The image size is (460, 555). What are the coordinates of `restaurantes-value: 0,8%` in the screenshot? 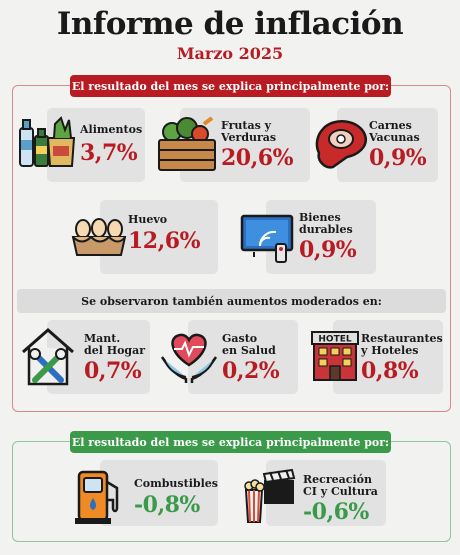 It's located at (390, 371).